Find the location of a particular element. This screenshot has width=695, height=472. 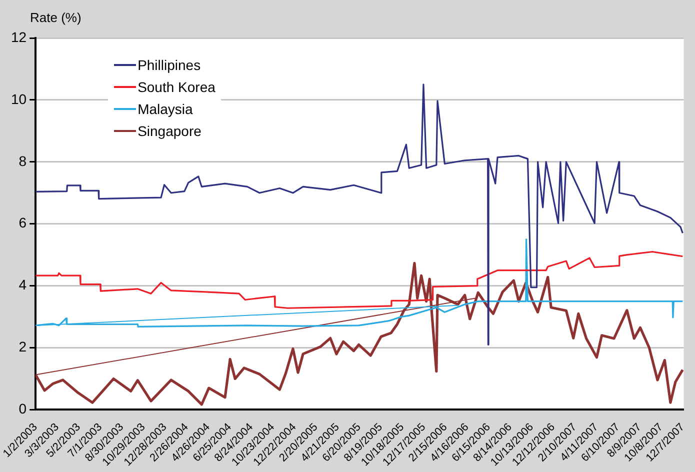

y-axis-title: Rate (%) is located at coordinates (56, 17).